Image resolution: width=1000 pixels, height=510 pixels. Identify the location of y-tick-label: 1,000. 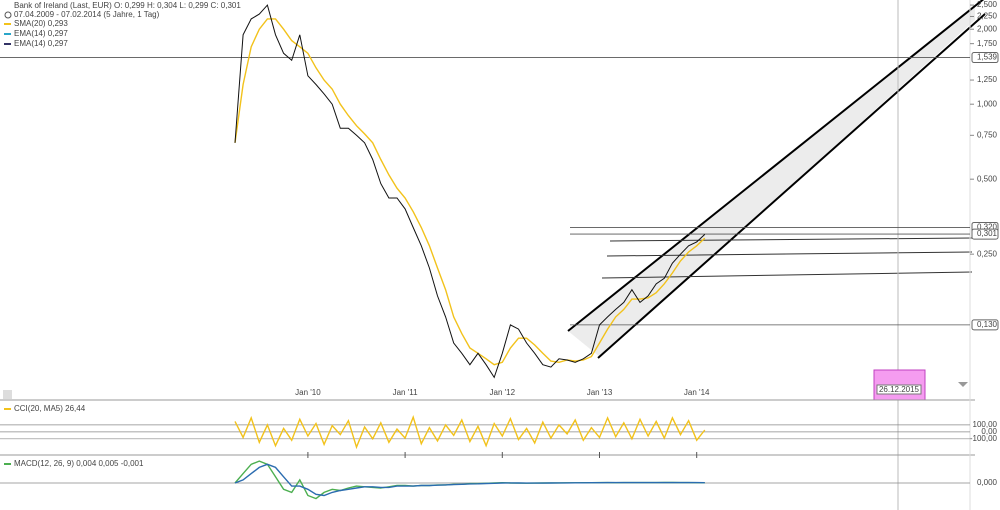
(987, 103).